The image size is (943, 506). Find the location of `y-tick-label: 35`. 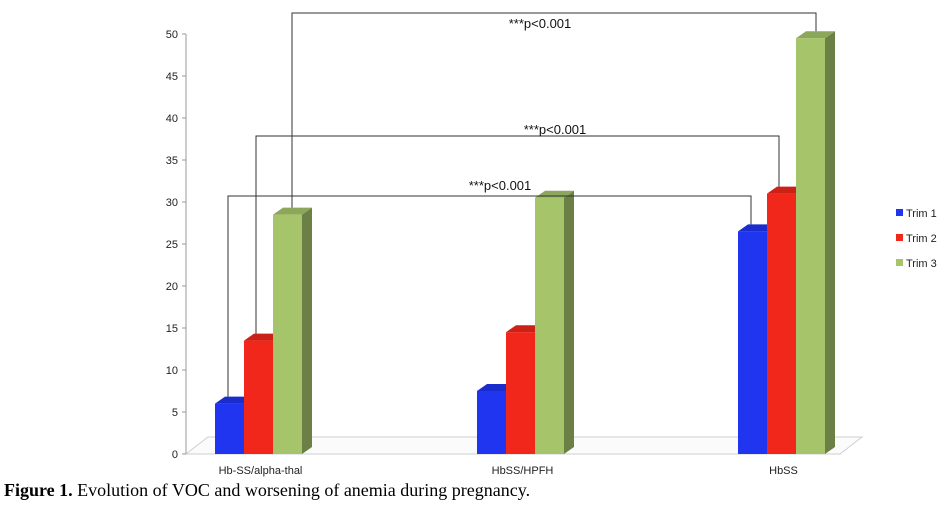

y-tick-label: 35 is located at coordinates (172, 161).